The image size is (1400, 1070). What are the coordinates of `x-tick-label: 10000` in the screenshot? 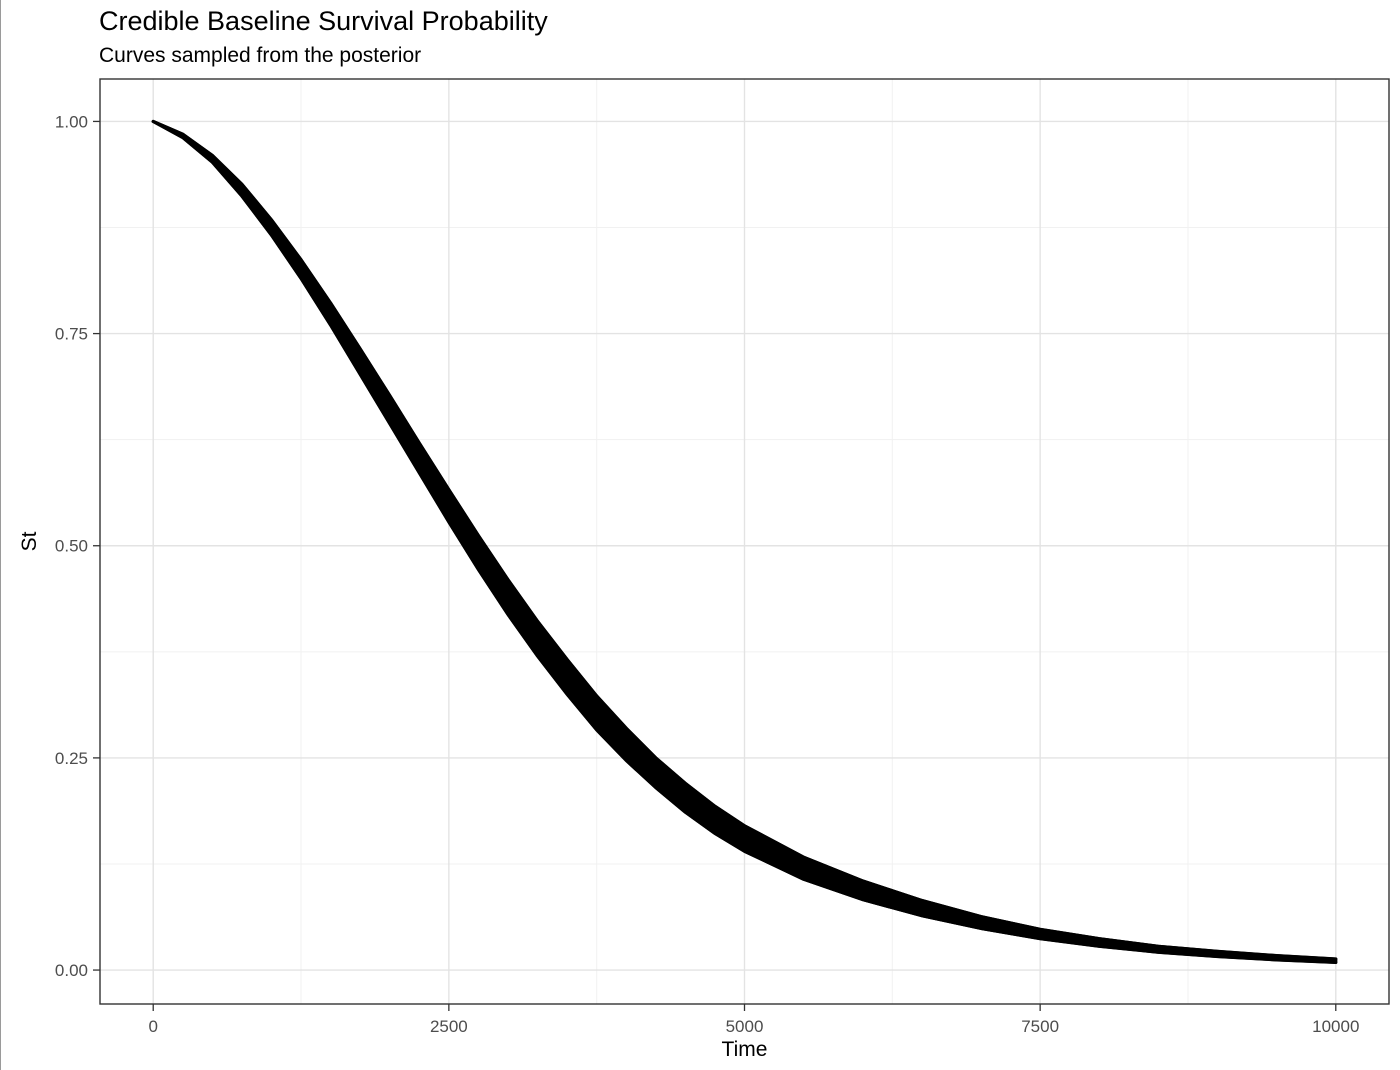 It's located at (1335, 1026).